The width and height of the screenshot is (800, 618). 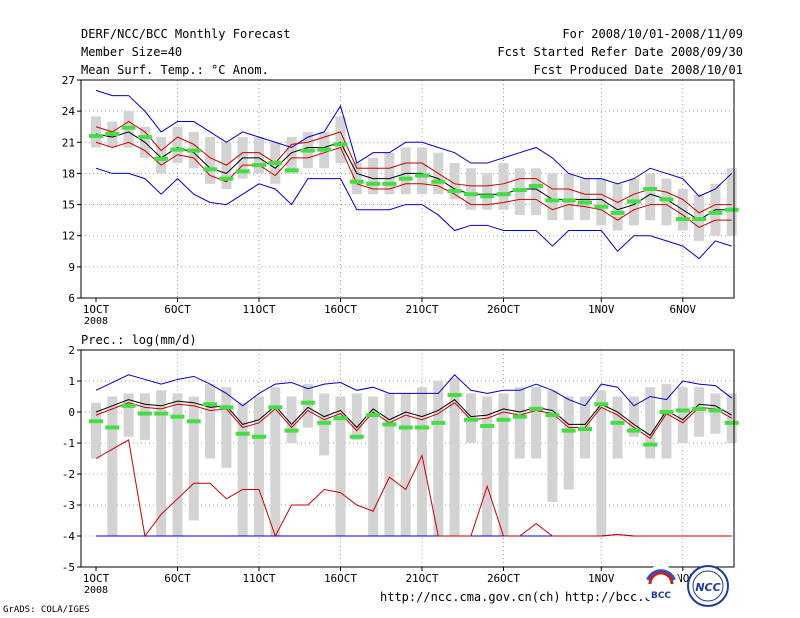 What do you see at coordinates (132, 52) in the screenshot?
I see `member-size-label: Member Size=40` at bounding box center [132, 52].